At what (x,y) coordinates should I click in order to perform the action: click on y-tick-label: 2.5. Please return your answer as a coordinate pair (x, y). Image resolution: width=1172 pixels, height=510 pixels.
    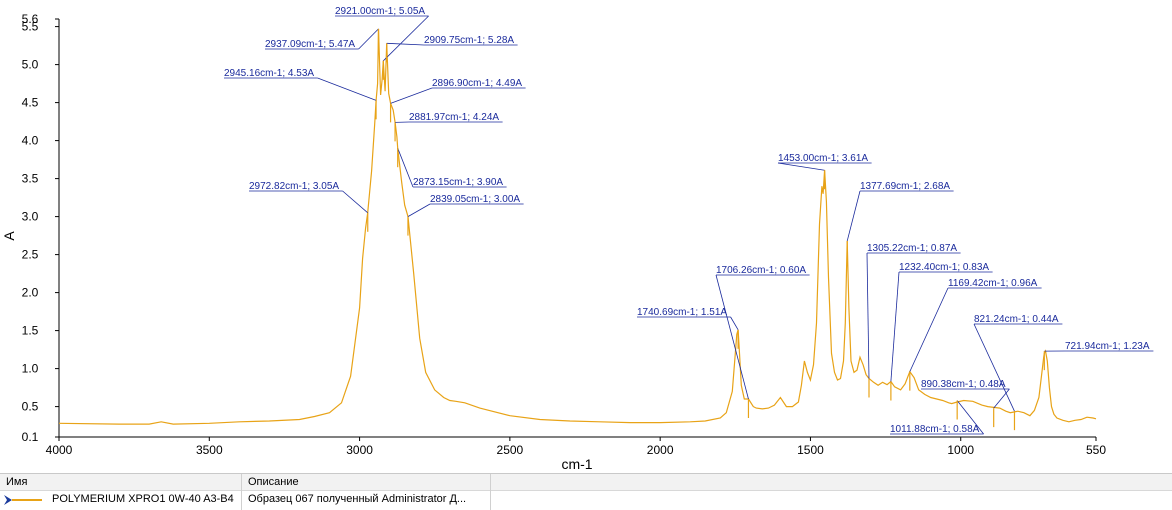
    Looking at the image, I should click on (30, 255).